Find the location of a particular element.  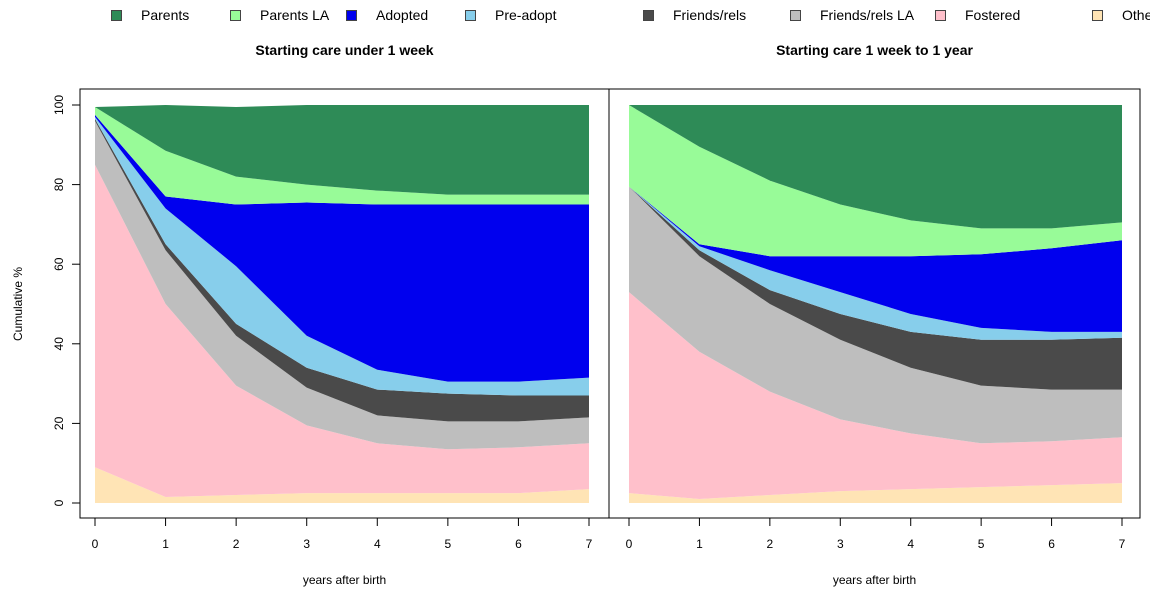

y-tick-label: 60 is located at coordinates (59, 264).